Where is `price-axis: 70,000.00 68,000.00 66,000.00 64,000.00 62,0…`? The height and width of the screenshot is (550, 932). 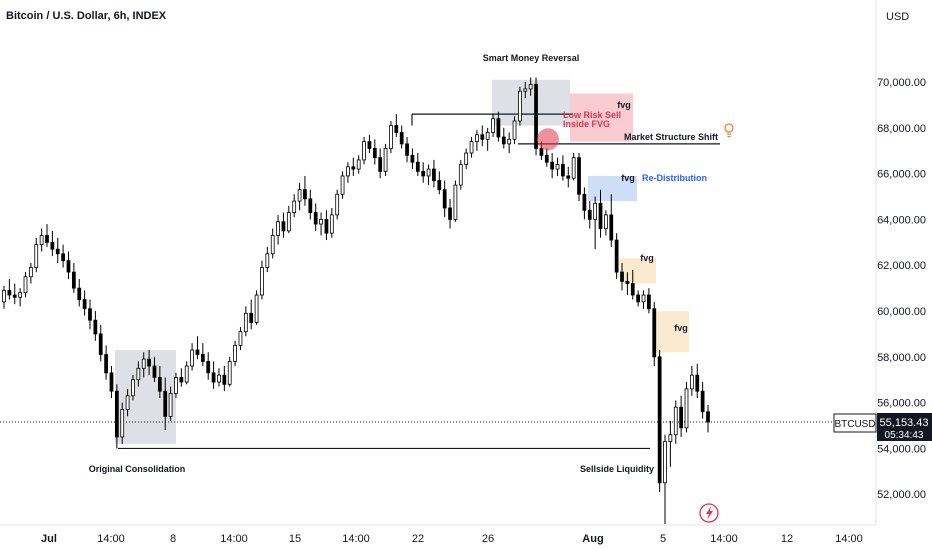 price-axis: 70,000.00 68,000.00 66,000.00 64,000.00 62,0… is located at coordinates (901, 289).